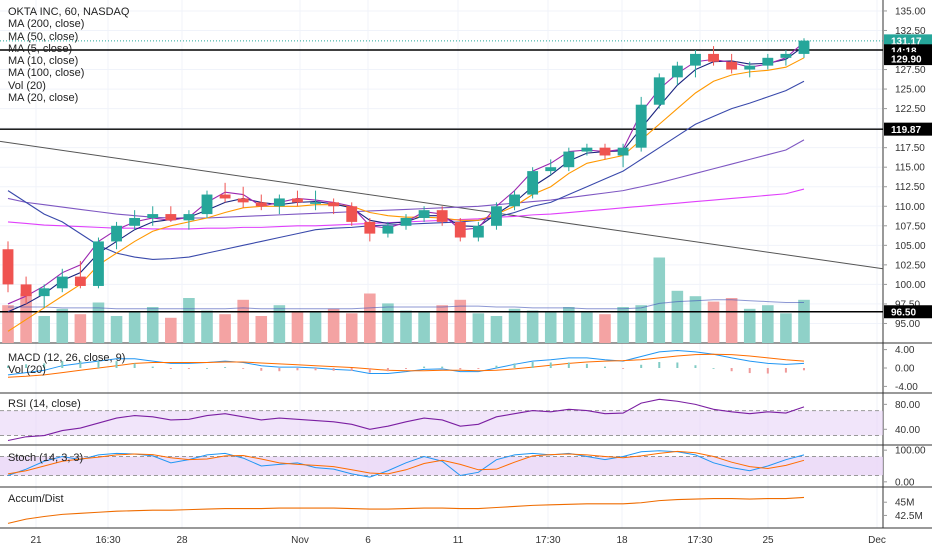  I want to click on time-tick-label: Dec, so click(877, 540).